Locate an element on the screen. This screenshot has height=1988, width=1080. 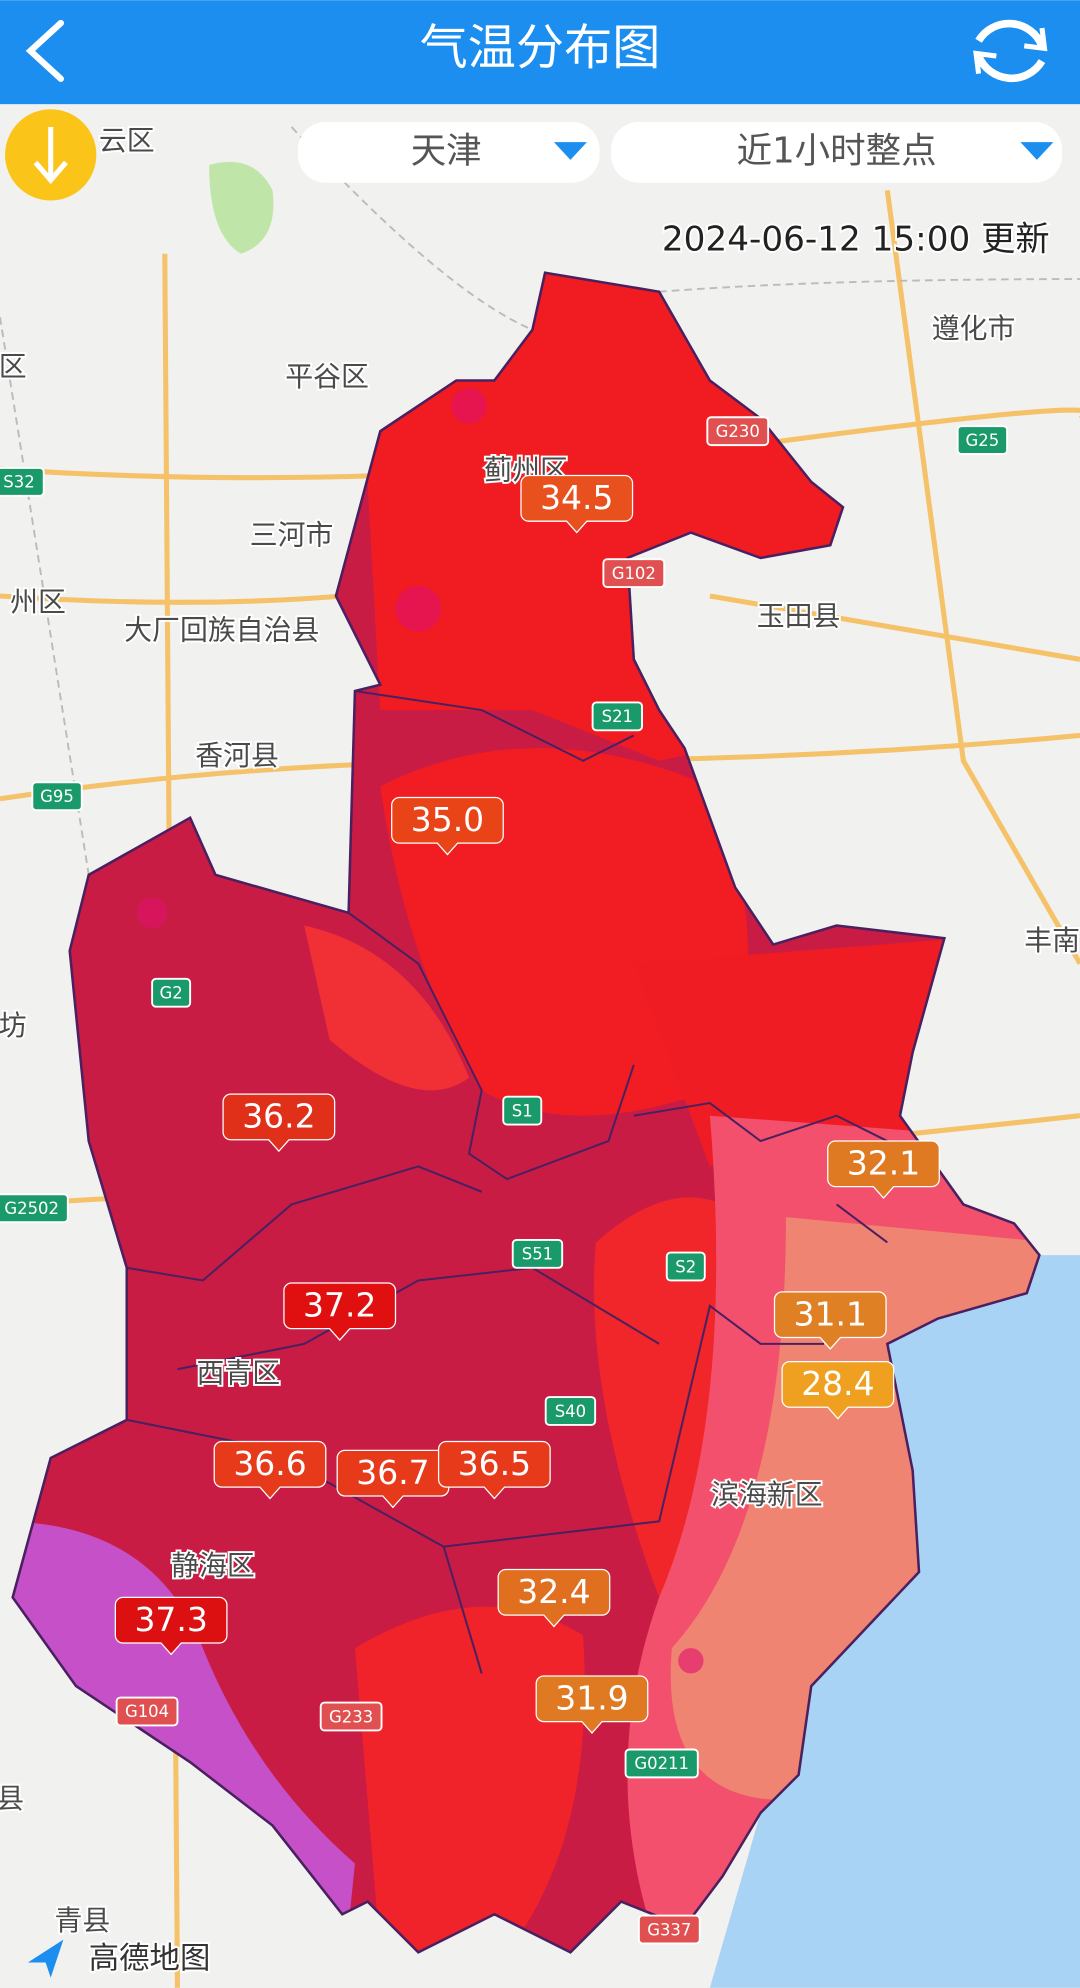
road-shield: S51 is located at coordinates (537, 1253).